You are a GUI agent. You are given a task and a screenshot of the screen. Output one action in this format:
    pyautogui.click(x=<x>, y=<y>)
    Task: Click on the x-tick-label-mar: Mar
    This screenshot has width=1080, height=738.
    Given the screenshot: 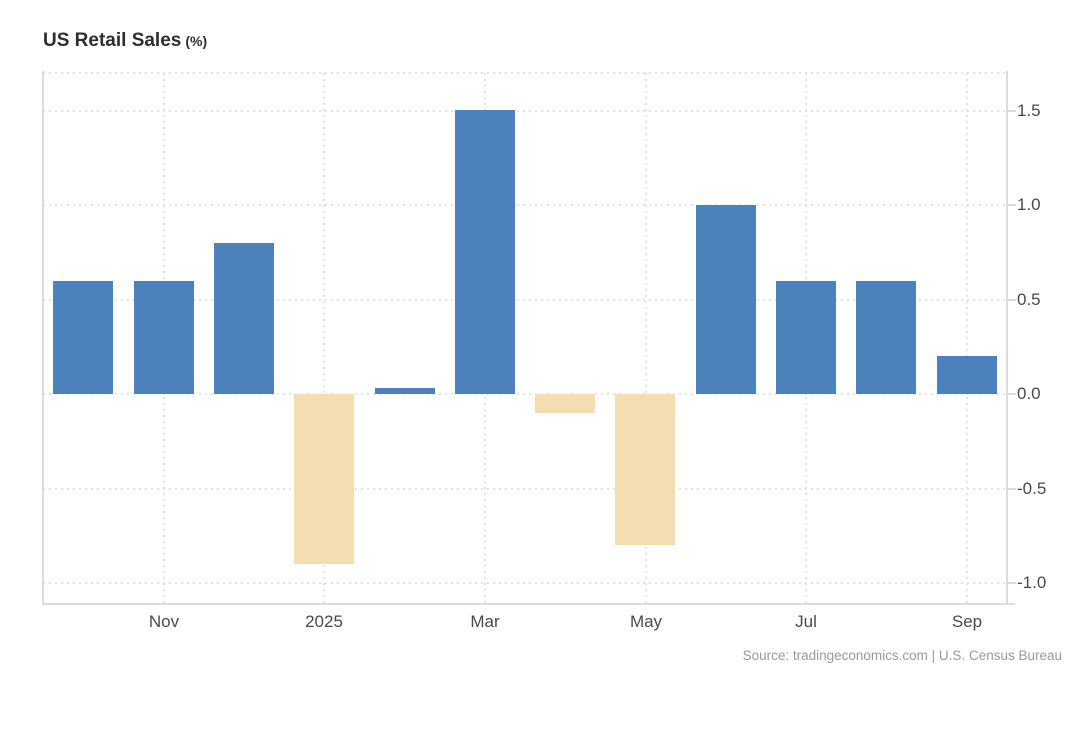 What is the action you would take?
    pyautogui.click(x=485, y=621)
    